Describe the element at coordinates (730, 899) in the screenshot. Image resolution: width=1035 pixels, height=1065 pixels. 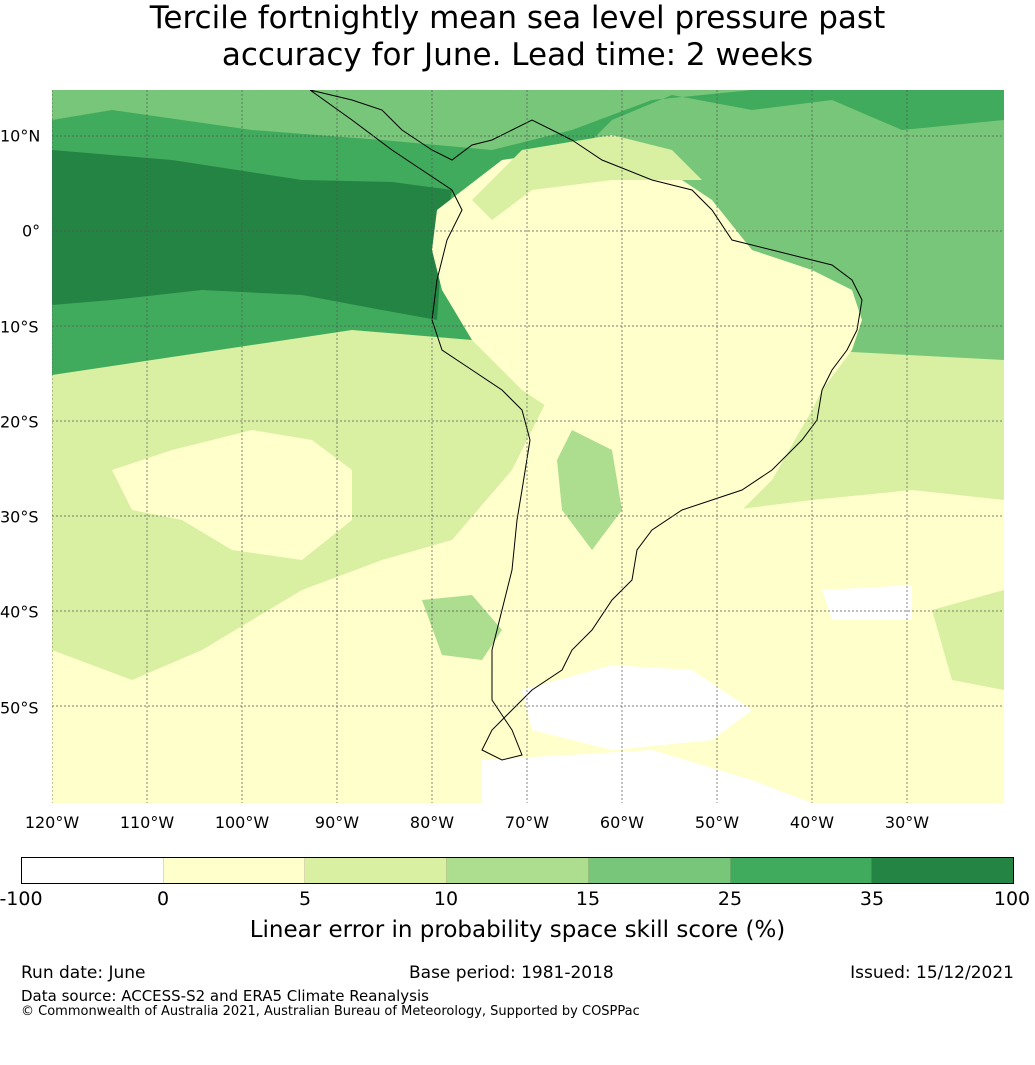
I see `colorbar-tick-25: 25` at that location.